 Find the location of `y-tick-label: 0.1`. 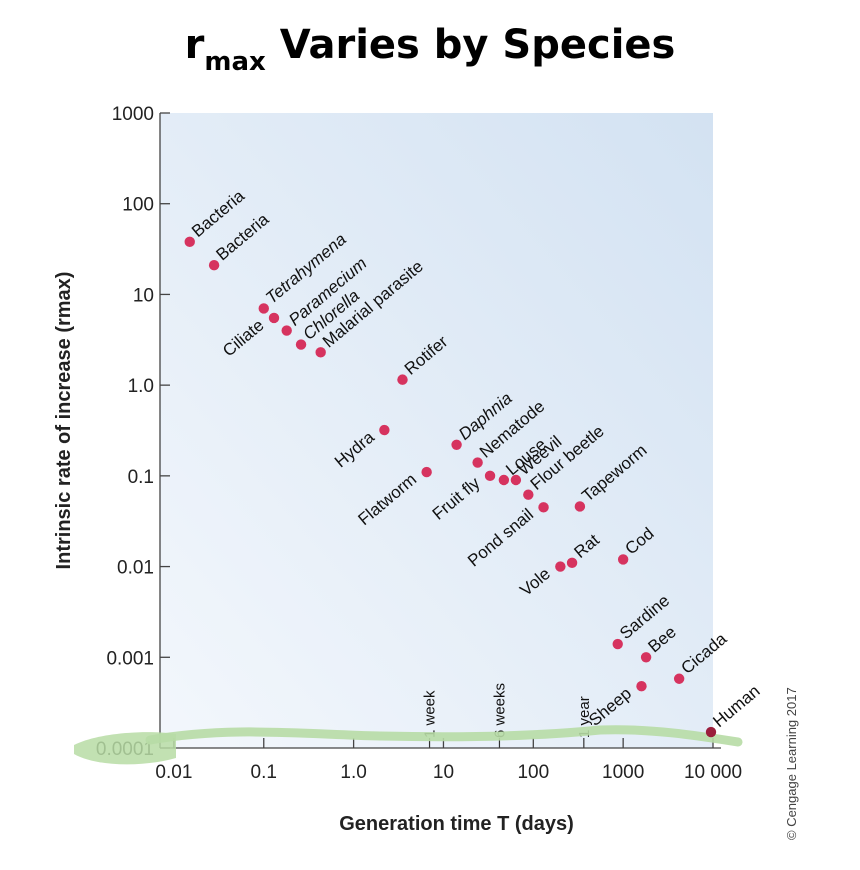

y-tick-label: 0.1 is located at coordinates (141, 477).